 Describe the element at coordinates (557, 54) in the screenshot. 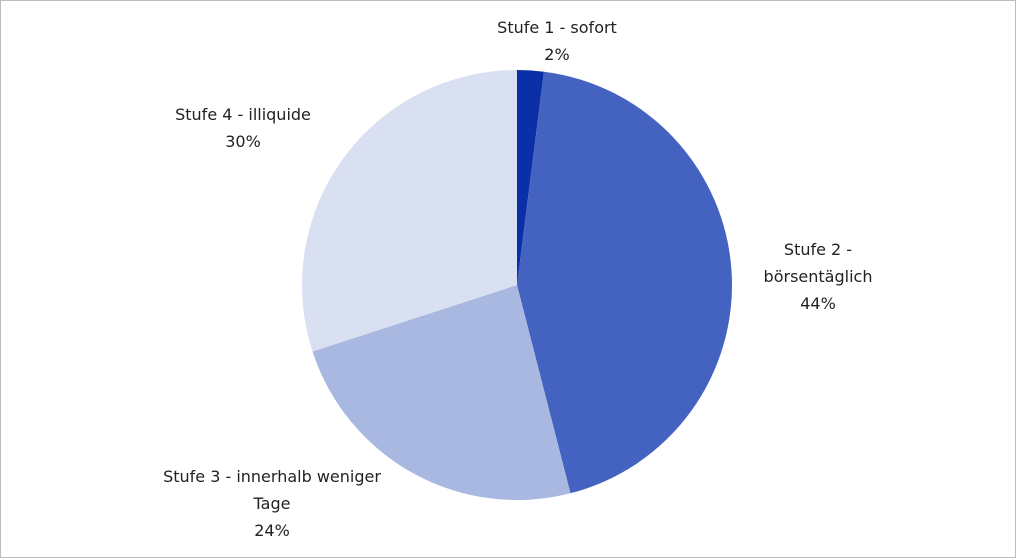

I see `value-label: 2%` at that location.